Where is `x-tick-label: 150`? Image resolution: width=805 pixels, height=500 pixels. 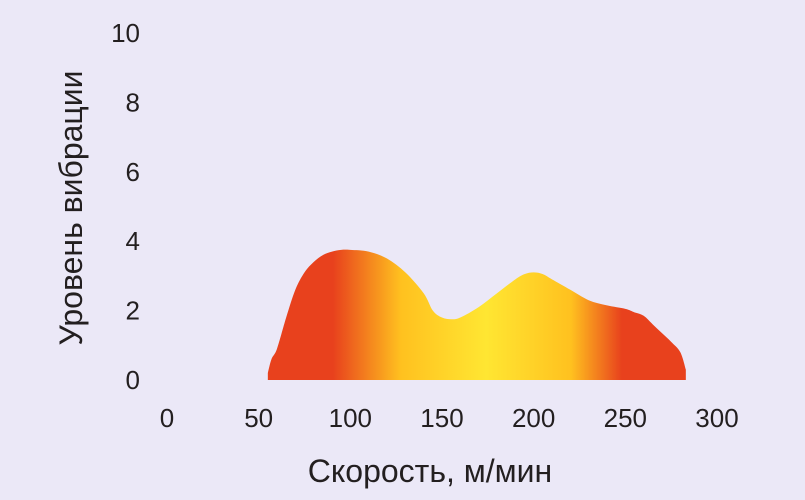
x-tick-label: 150 is located at coordinates (441, 418).